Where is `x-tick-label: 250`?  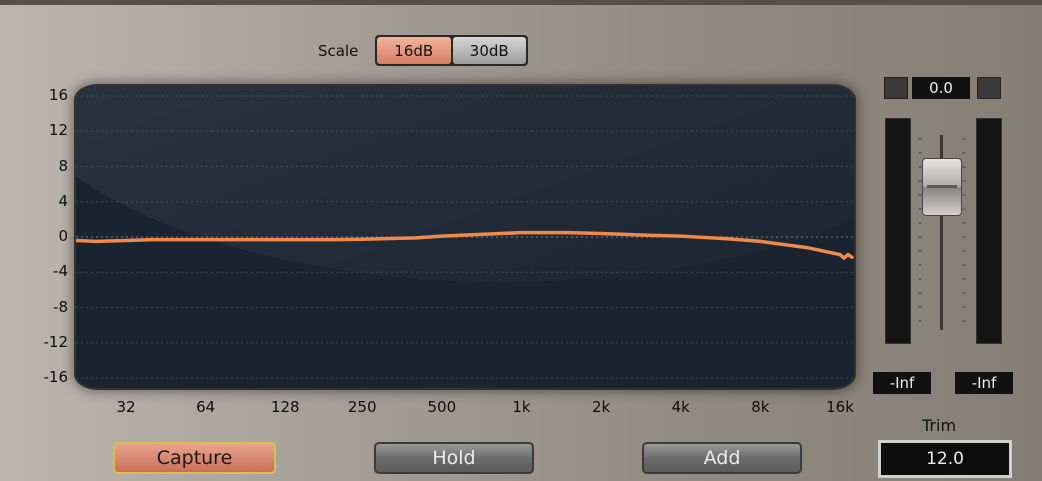 x-tick-label: 250 is located at coordinates (362, 407).